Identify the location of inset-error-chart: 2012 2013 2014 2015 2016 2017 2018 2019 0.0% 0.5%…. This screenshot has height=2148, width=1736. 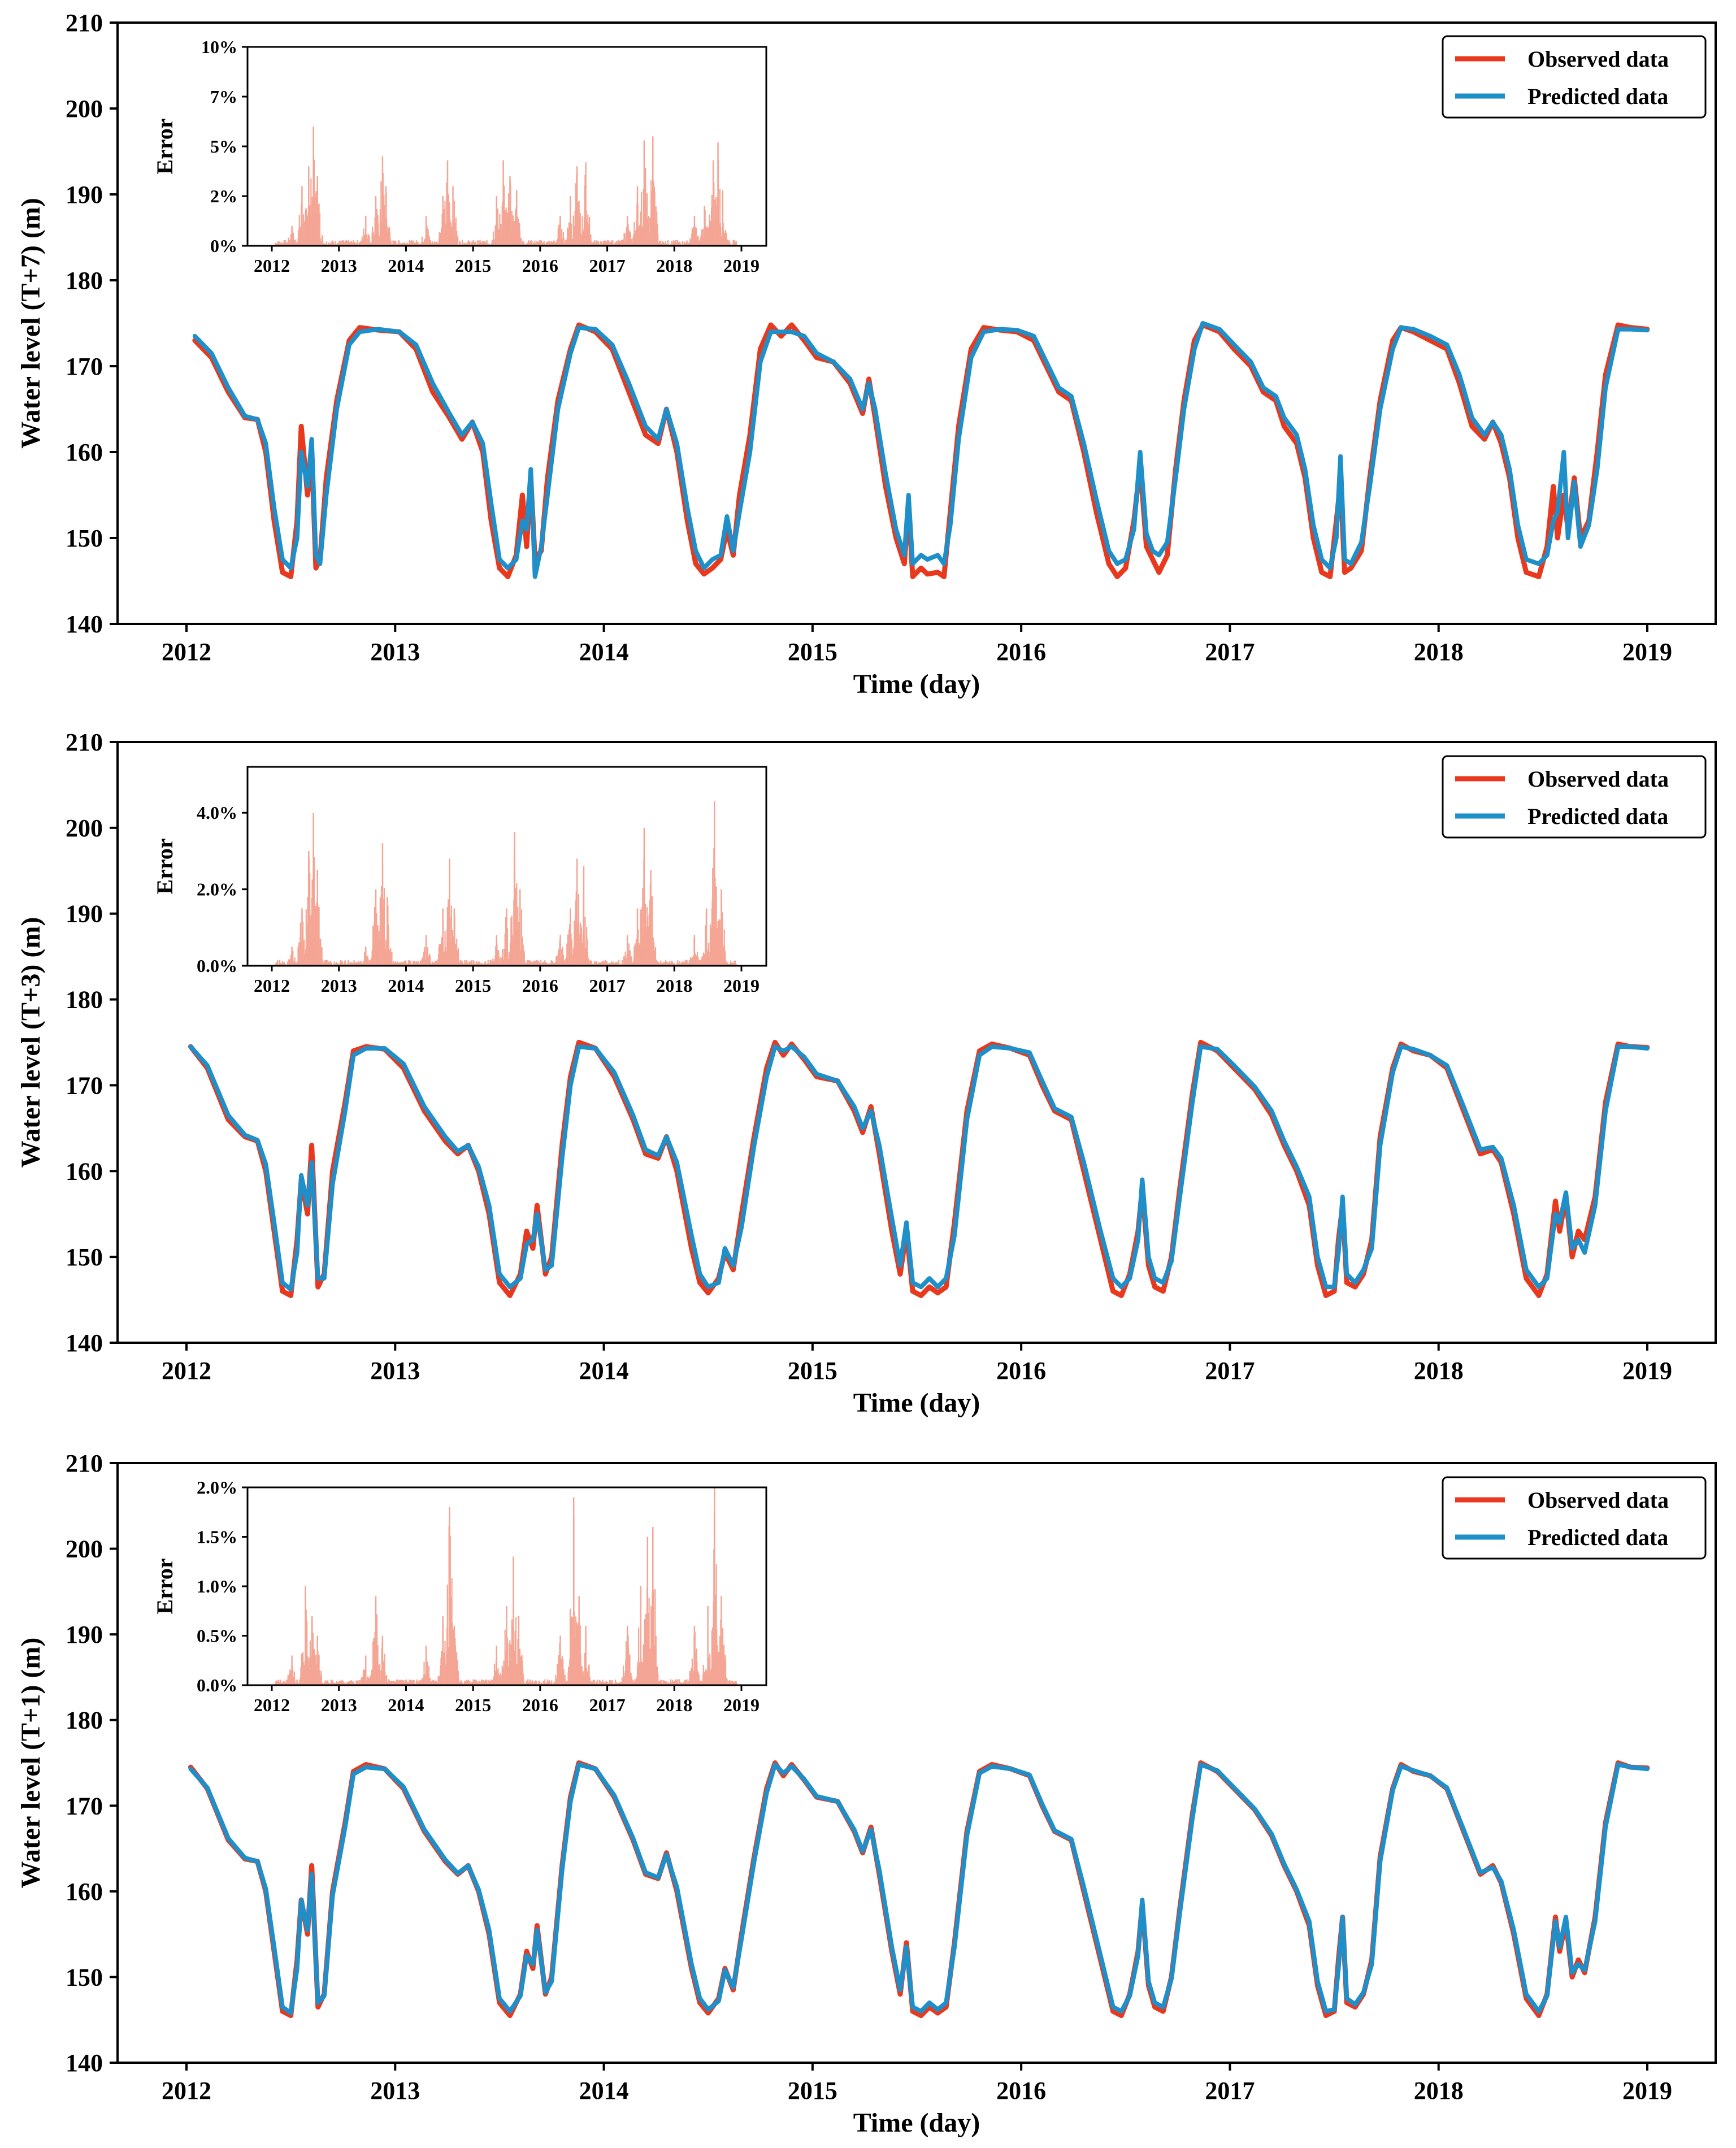
(459, 1596).